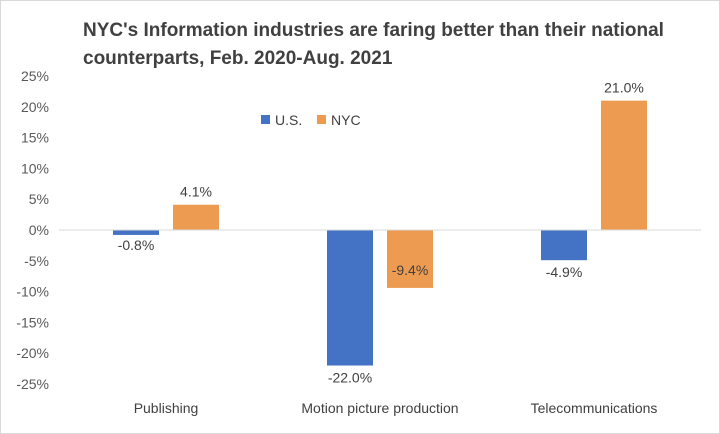 The width and height of the screenshot is (720, 434). I want to click on data-label: -9.4%, so click(410, 270).